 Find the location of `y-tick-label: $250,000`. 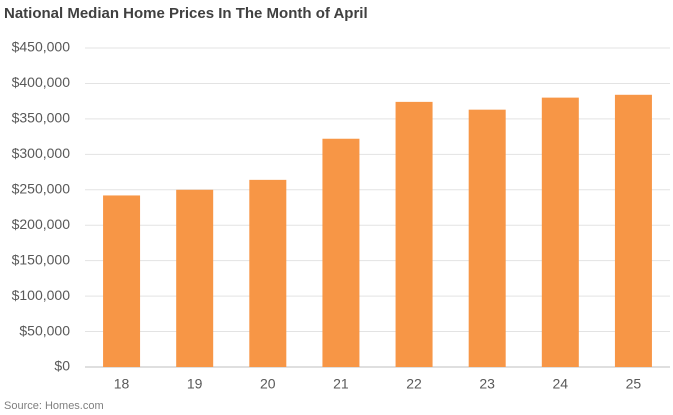

y-tick-label: $250,000 is located at coordinates (41, 188).